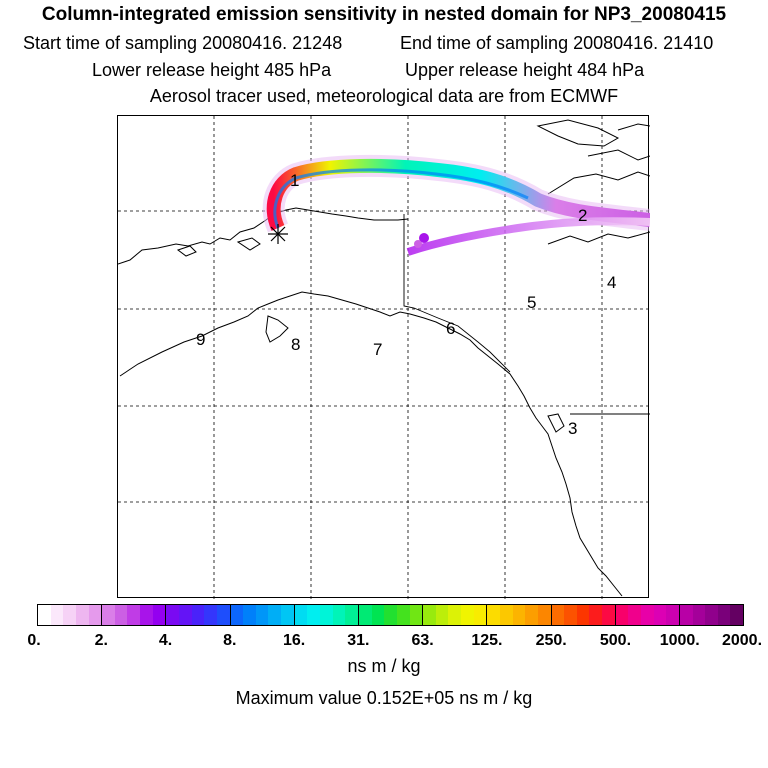 Image resolution: width=768 pixels, height=768 pixels. Describe the element at coordinates (34, 640) in the screenshot. I see `color-bar-tick-label: 0.` at that location.